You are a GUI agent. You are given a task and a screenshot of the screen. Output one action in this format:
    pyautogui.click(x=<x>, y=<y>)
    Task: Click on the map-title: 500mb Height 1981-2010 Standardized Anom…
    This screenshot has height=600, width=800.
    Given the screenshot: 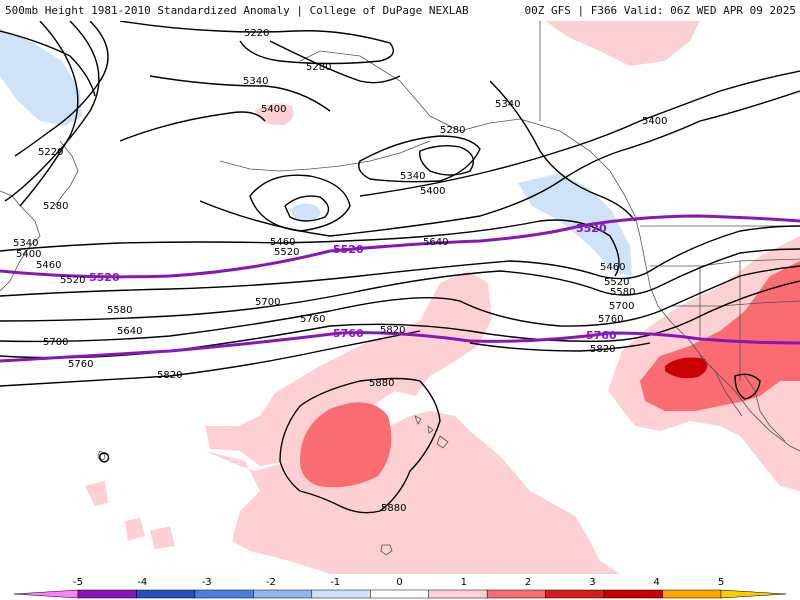 What is the action you would take?
    pyautogui.click(x=237, y=10)
    